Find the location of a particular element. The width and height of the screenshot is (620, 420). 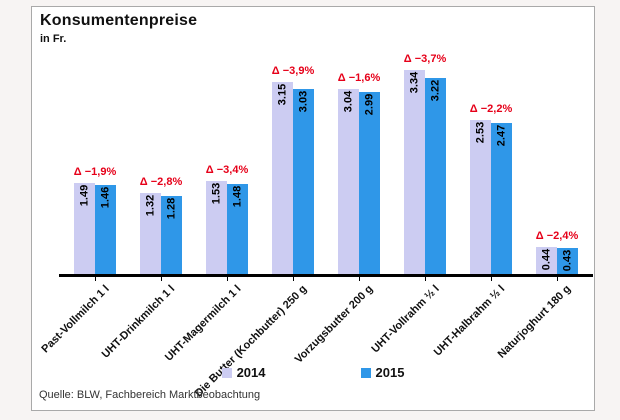

delta-label: Δ −2,2% is located at coordinates (491, 109).